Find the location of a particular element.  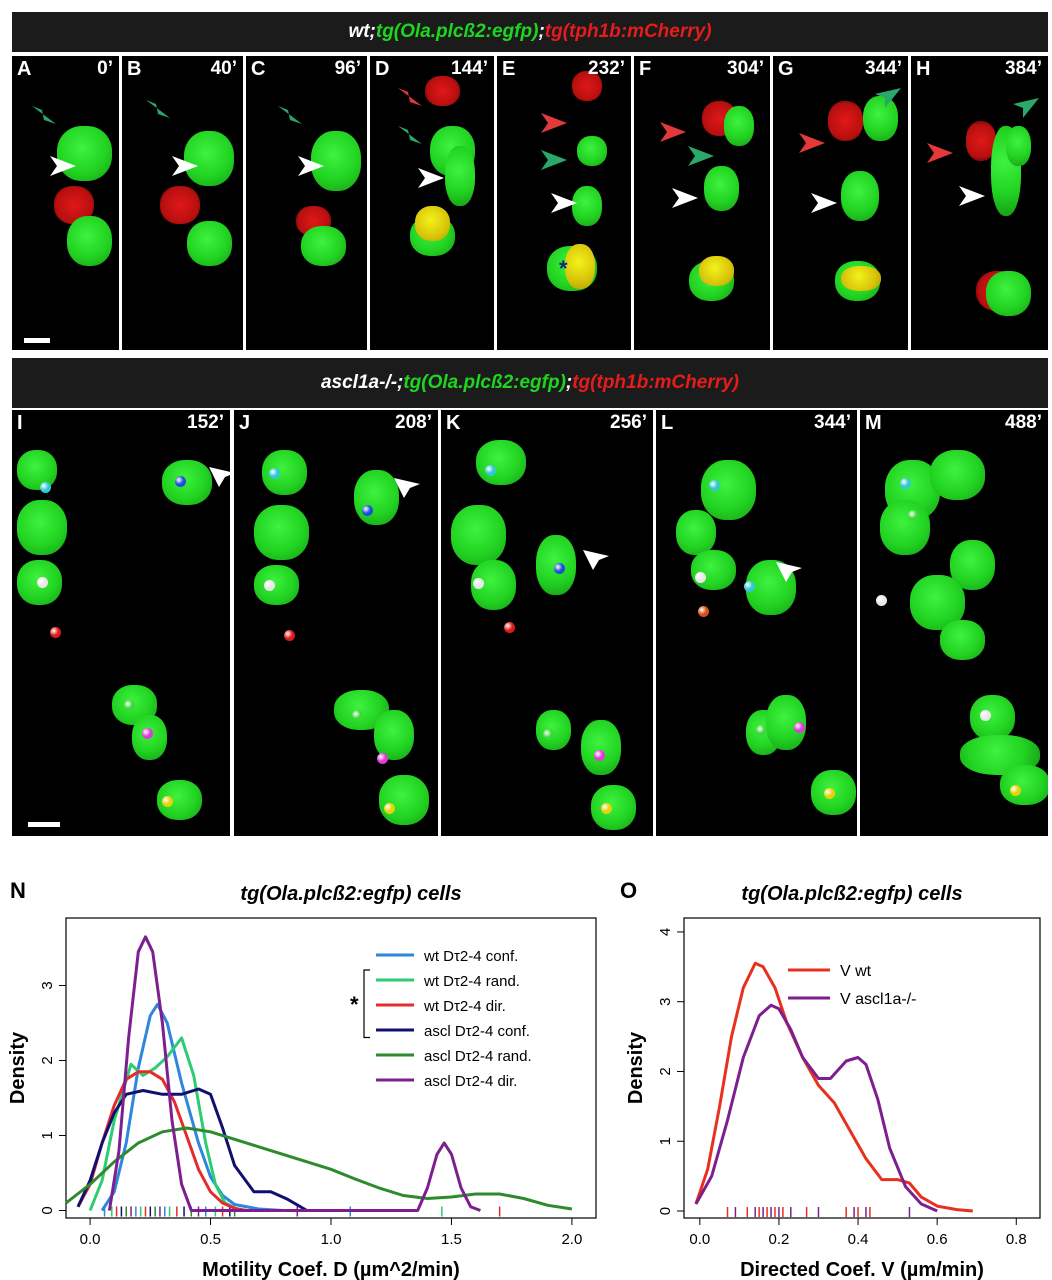

tracking-marker-orange is located at coordinates (703, 611).